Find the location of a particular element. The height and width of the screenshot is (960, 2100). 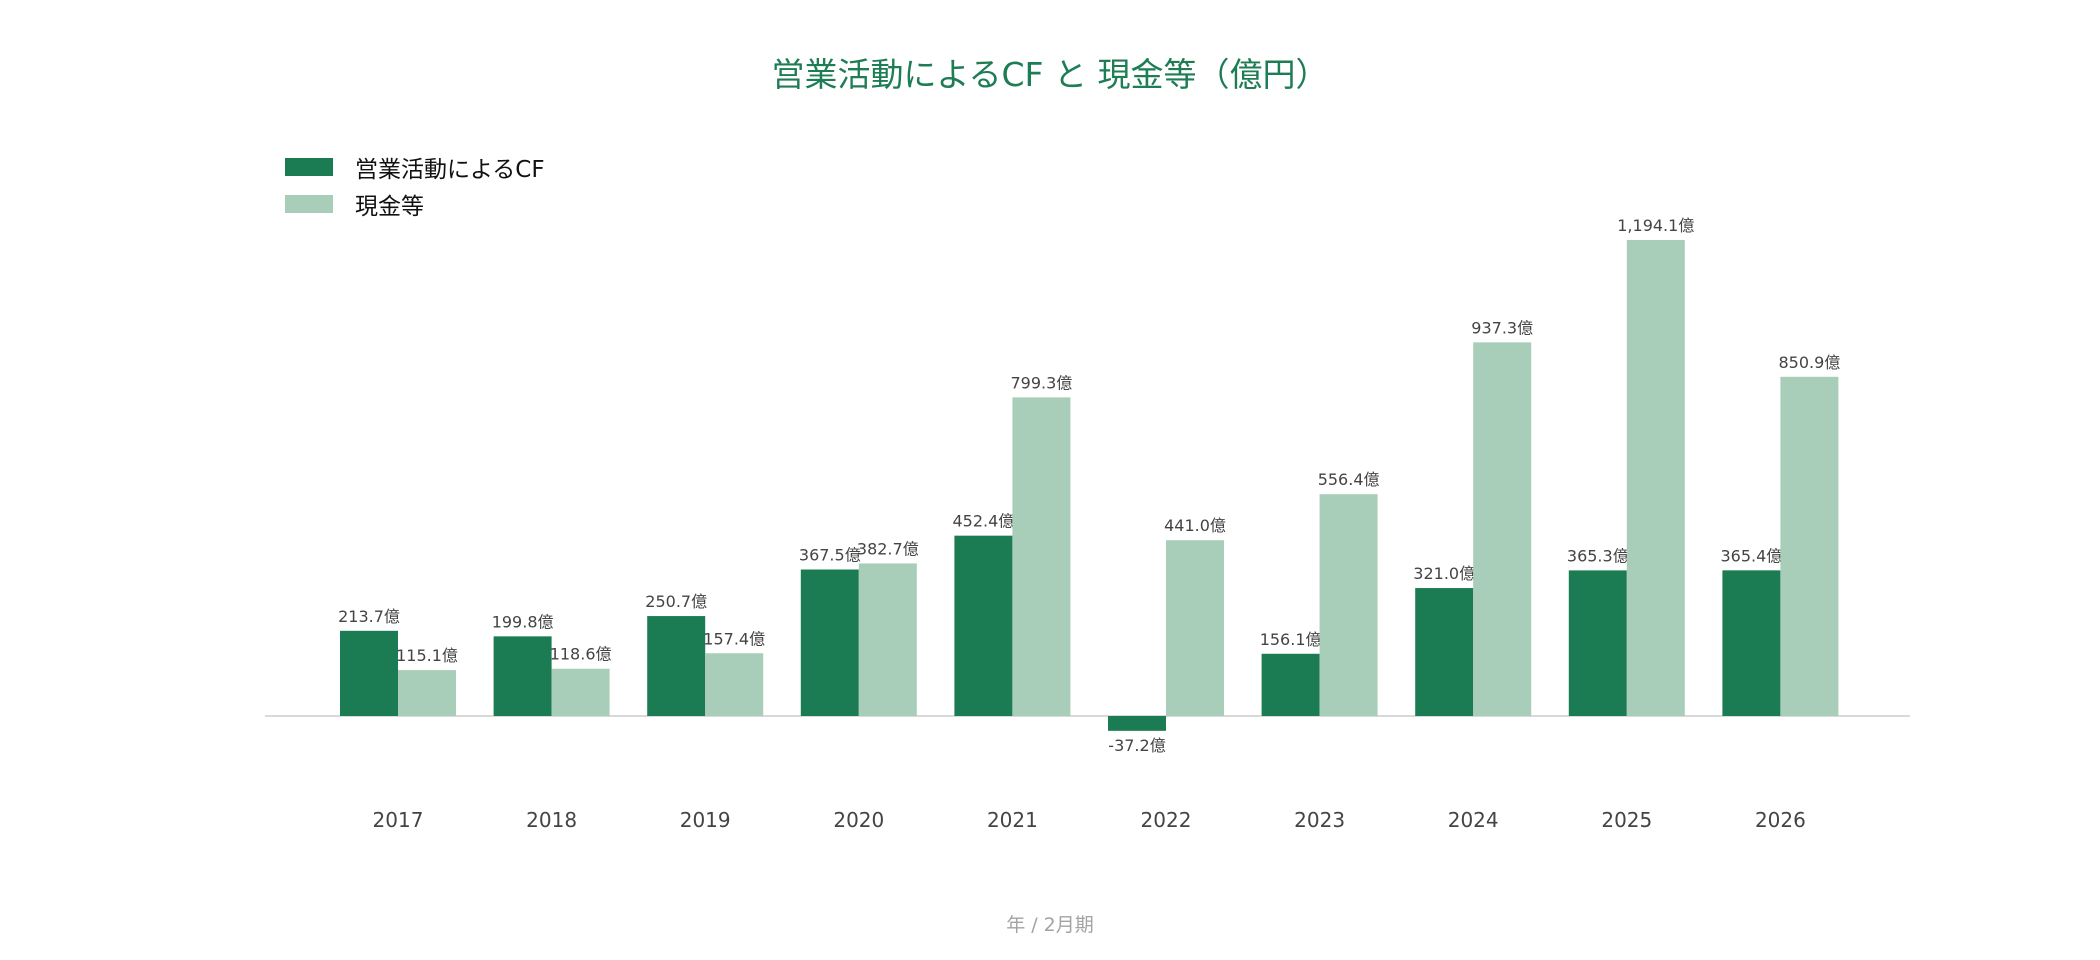

x-tick-label-2023: 2023 is located at coordinates (1319, 820).